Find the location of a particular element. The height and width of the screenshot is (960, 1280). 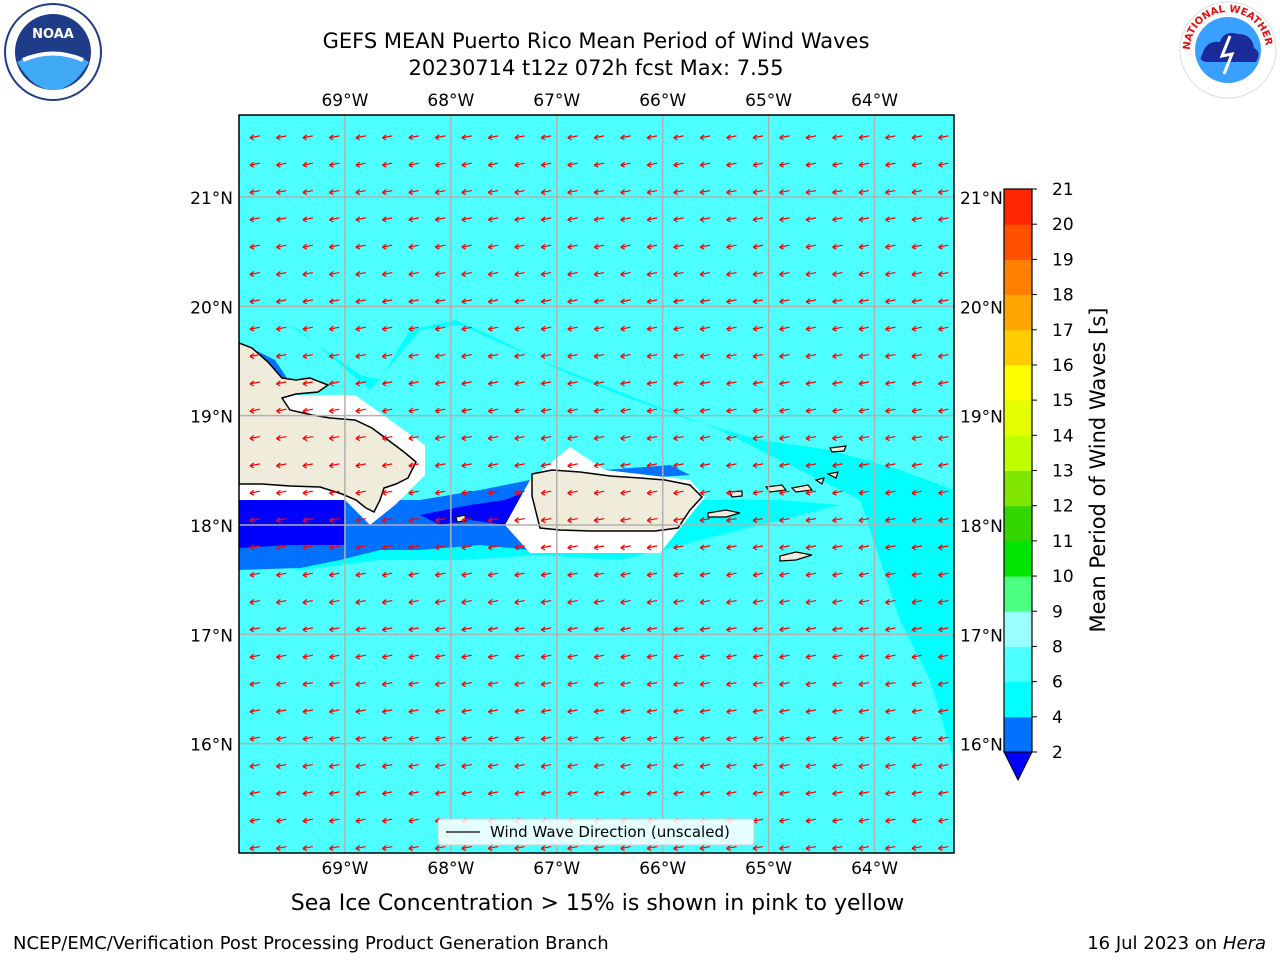

colorbar-tick-label: 4 is located at coordinates (1057, 718).